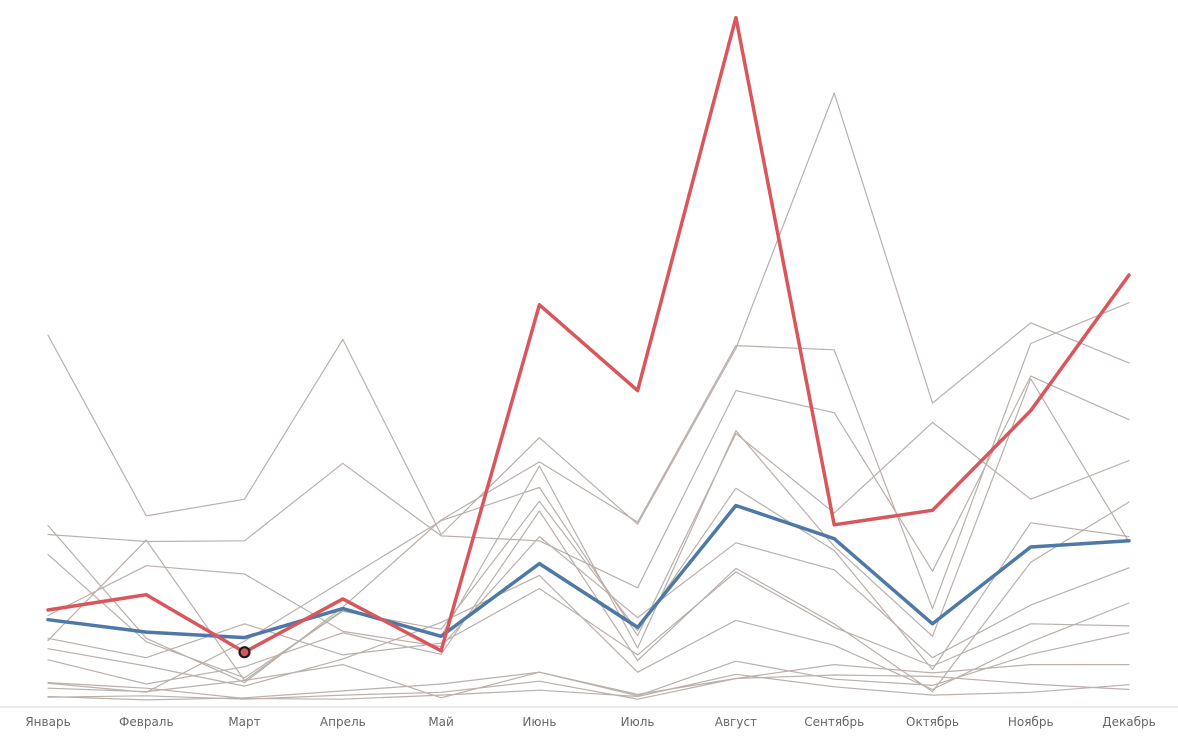 The width and height of the screenshot is (1178, 736). I want to click on x-tick-label: Июль, so click(638, 722).